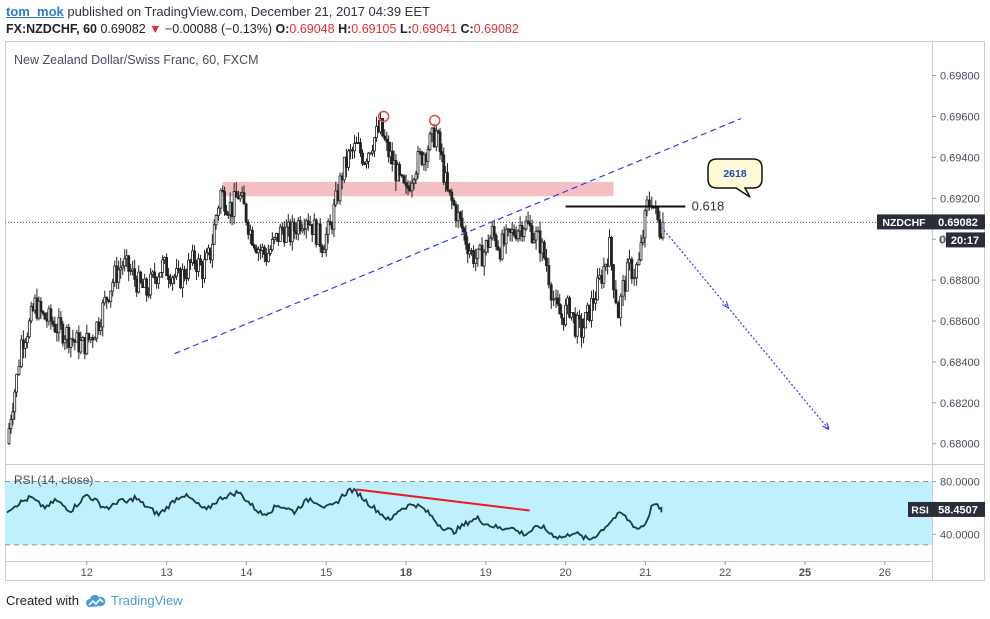  What do you see at coordinates (246, 573) in the screenshot?
I see `time-tick-label: 14` at bounding box center [246, 573].